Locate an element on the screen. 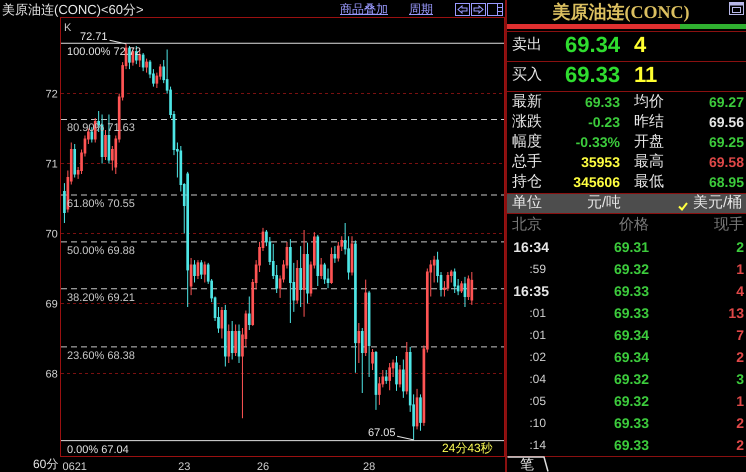  text: 均价 is located at coordinates (649, 102).